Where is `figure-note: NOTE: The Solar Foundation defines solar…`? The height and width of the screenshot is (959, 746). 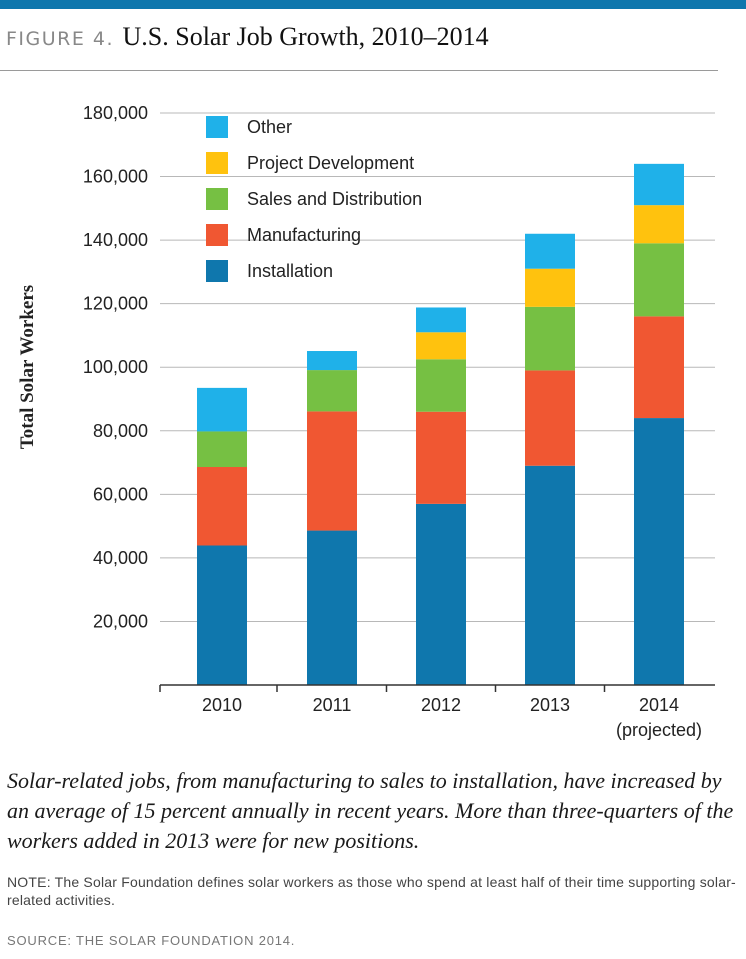 figure-note: NOTE: The Solar Foundation defines solar… is located at coordinates (371, 891).